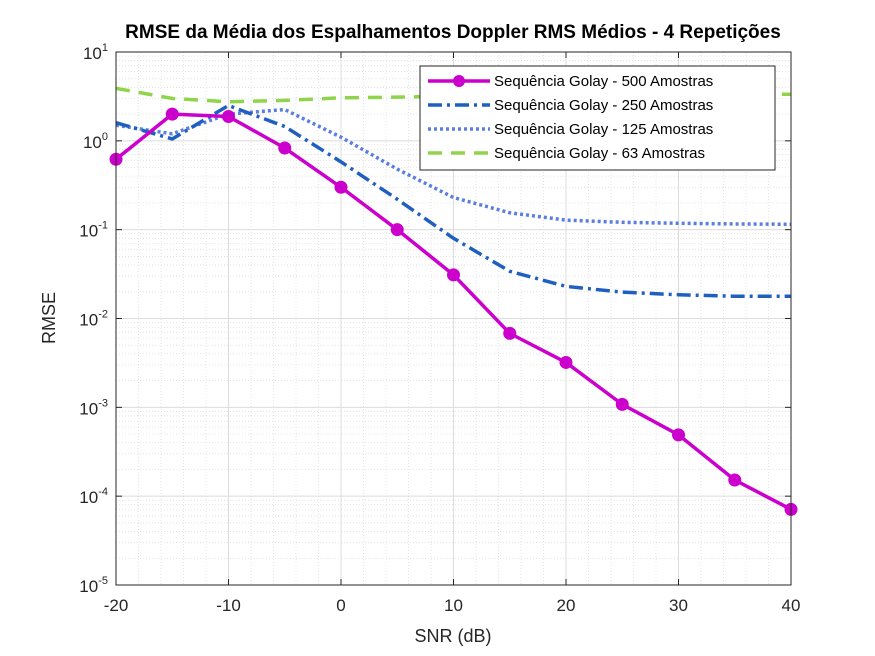  I want to click on x-tick-label: -10, so click(228, 605).